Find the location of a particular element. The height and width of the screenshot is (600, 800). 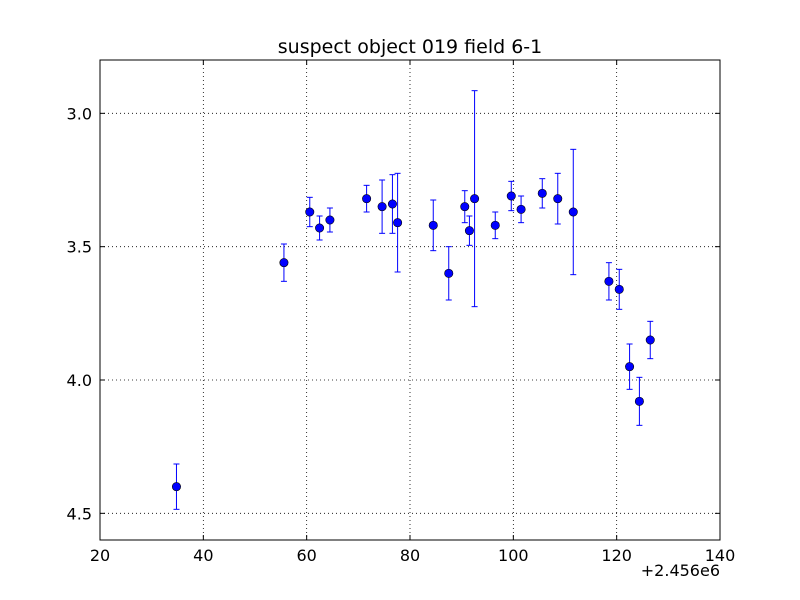

y-tick-label: 3.5 is located at coordinates (79, 247).